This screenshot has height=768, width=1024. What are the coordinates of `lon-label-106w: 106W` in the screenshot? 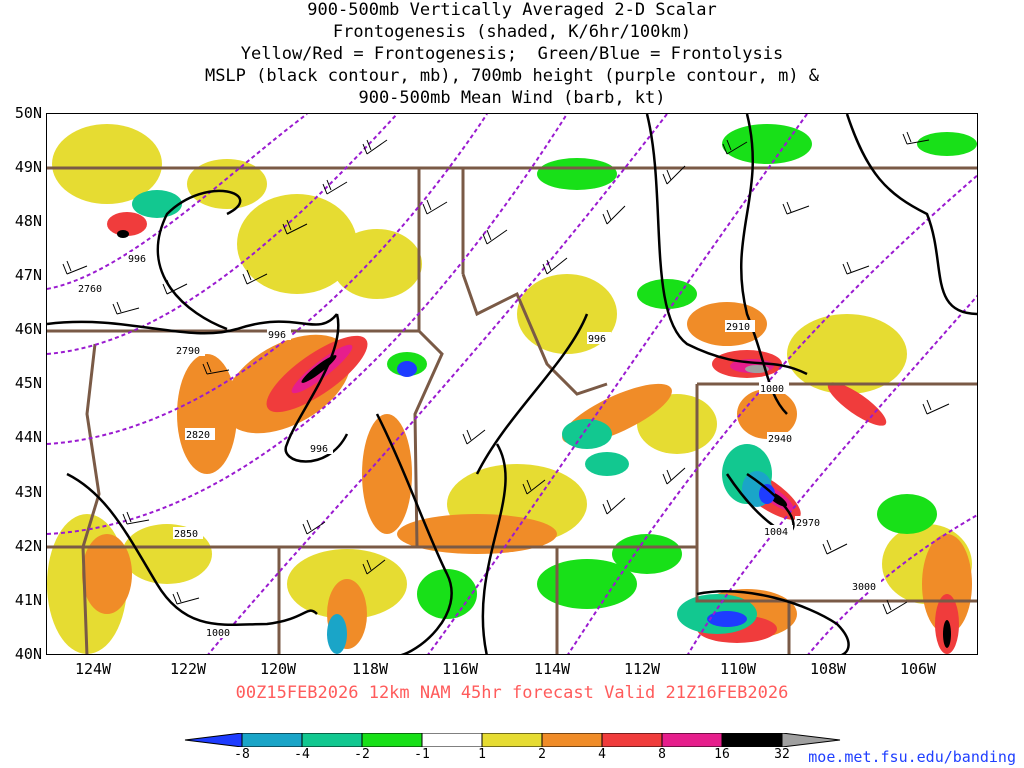 It's located at (918, 669).